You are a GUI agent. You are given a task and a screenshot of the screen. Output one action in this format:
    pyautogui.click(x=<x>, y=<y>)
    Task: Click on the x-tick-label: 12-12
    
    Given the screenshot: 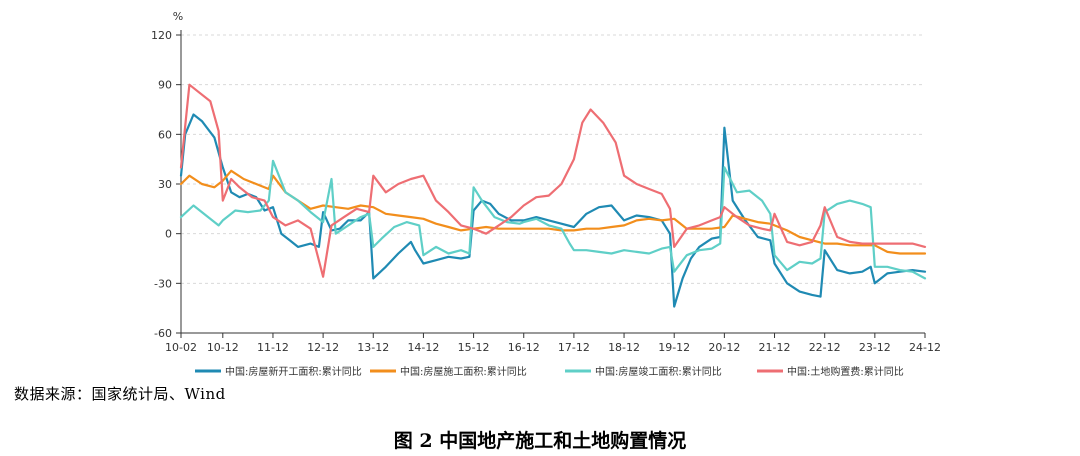 What is the action you would take?
    pyautogui.click(x=323, y=347)
    